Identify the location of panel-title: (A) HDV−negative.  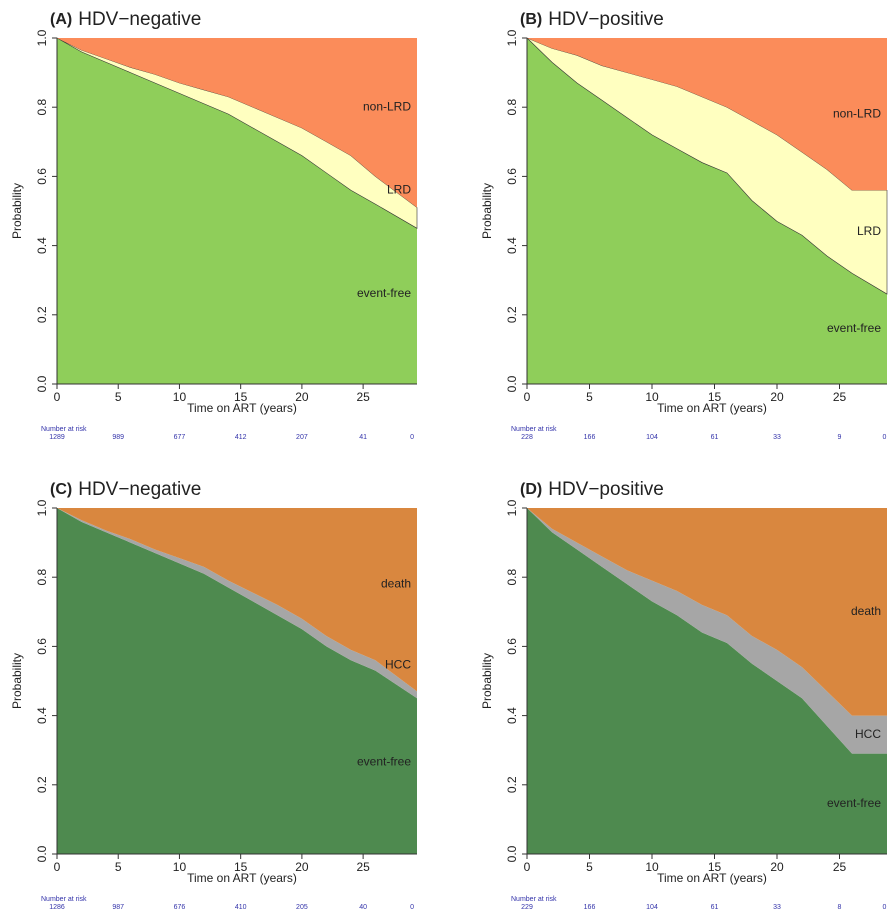
(125, 19).